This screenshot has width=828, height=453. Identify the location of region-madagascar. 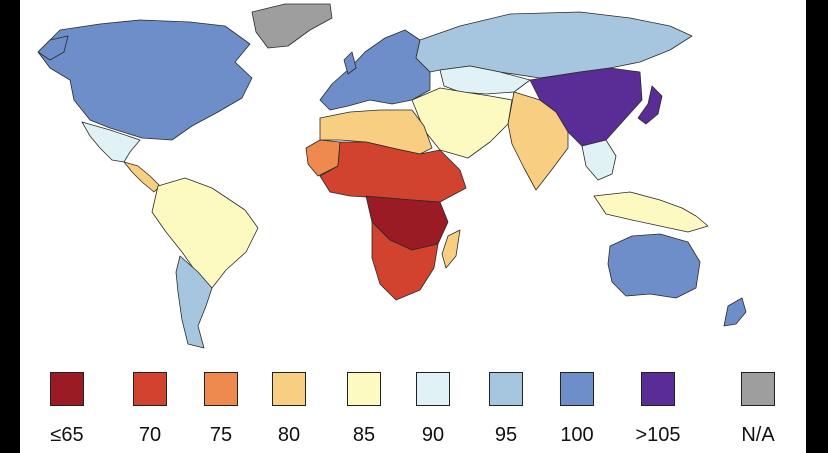
(451, 249).